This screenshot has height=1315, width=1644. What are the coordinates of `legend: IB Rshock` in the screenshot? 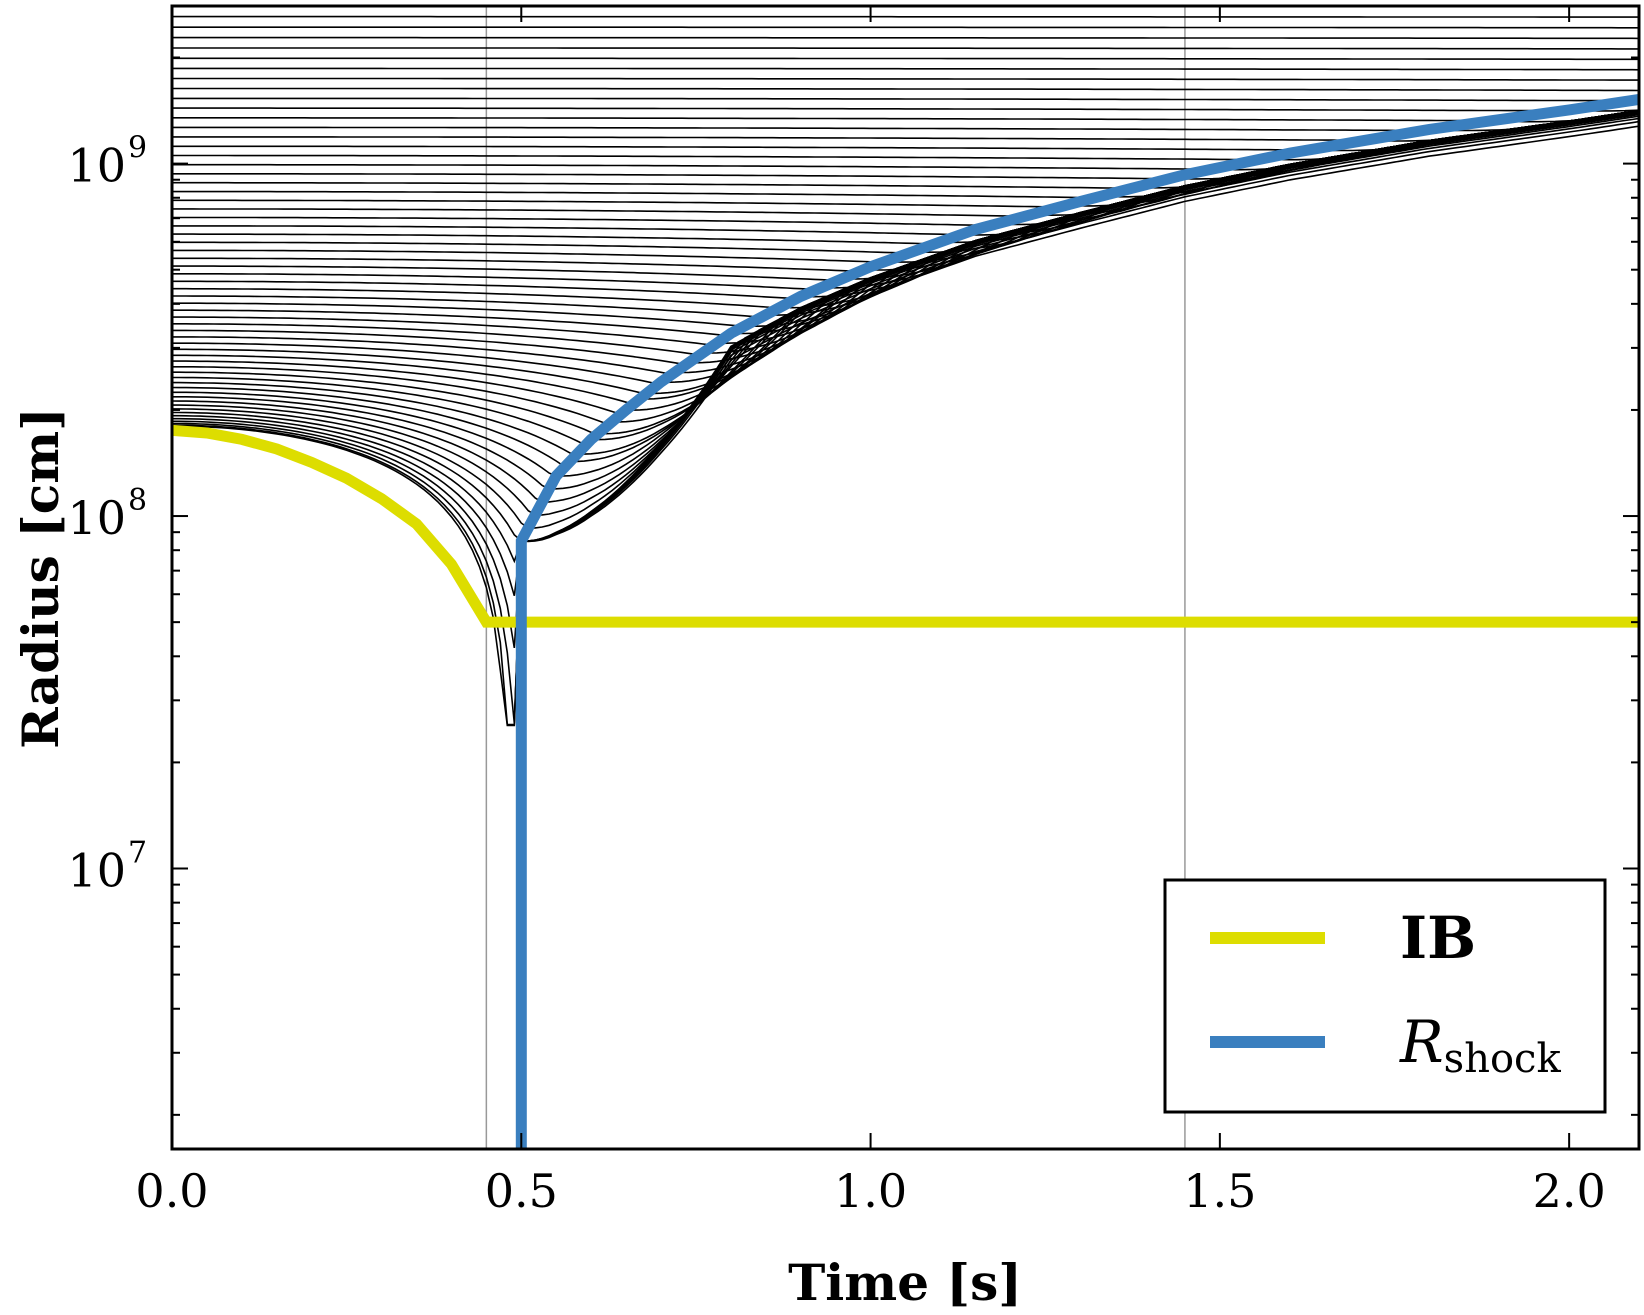 It's located at (1385, 996).